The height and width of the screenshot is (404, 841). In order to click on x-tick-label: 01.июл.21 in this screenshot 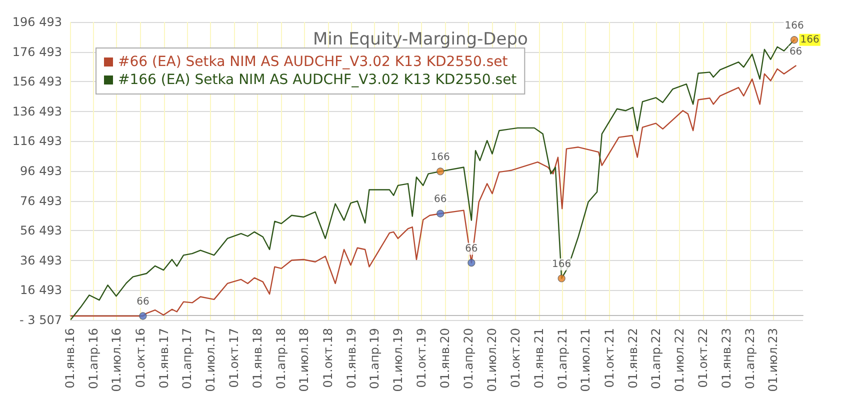, I will do `click(585, 360)`.